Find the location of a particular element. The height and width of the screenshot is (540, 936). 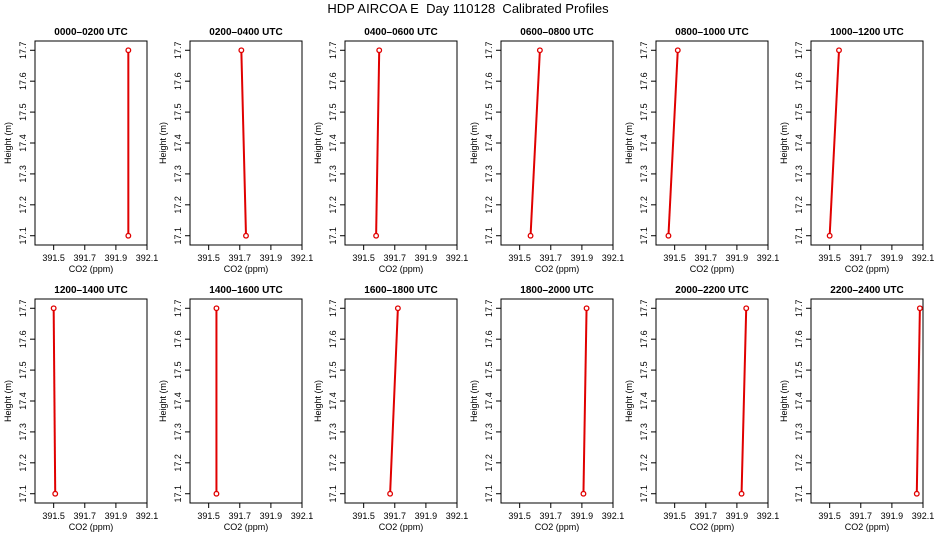

panel-title: 0600–0800 UTC is located at coordinates (556, 32).